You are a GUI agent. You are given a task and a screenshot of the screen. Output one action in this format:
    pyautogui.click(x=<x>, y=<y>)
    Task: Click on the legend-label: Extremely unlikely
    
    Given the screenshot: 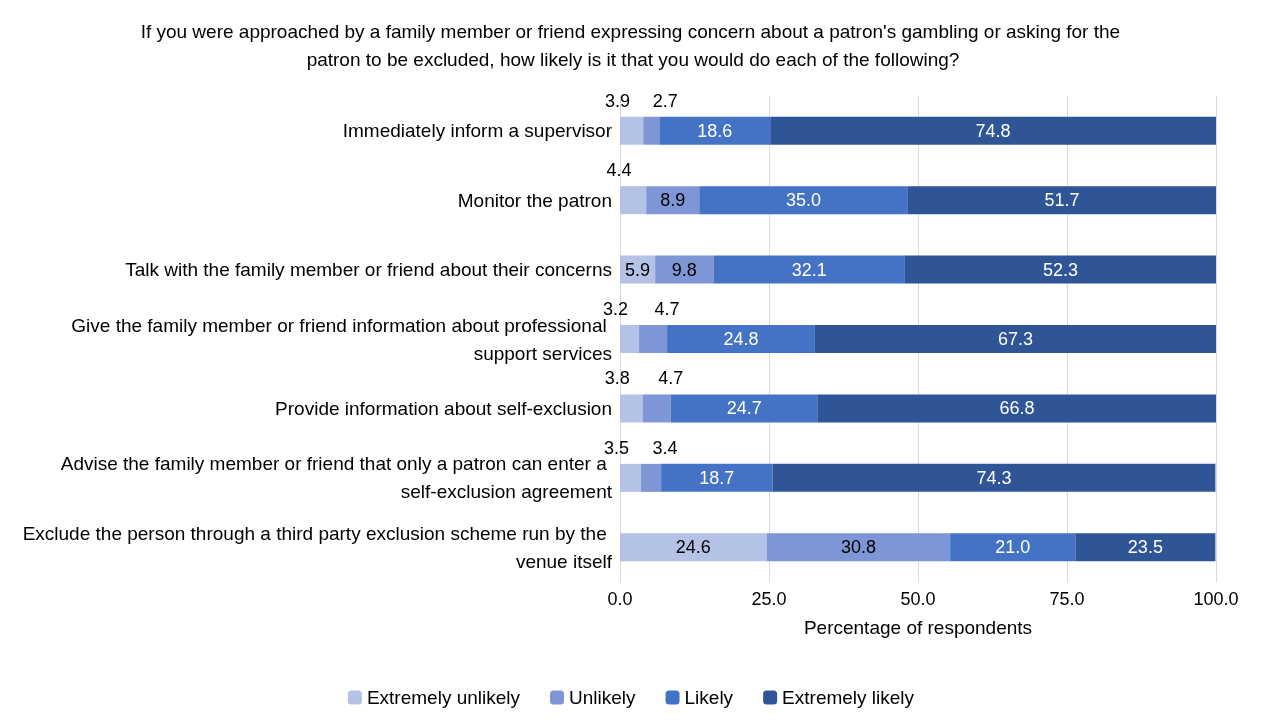 What is the action you would take?
    pyautogui.click(x=443, y=697)
    